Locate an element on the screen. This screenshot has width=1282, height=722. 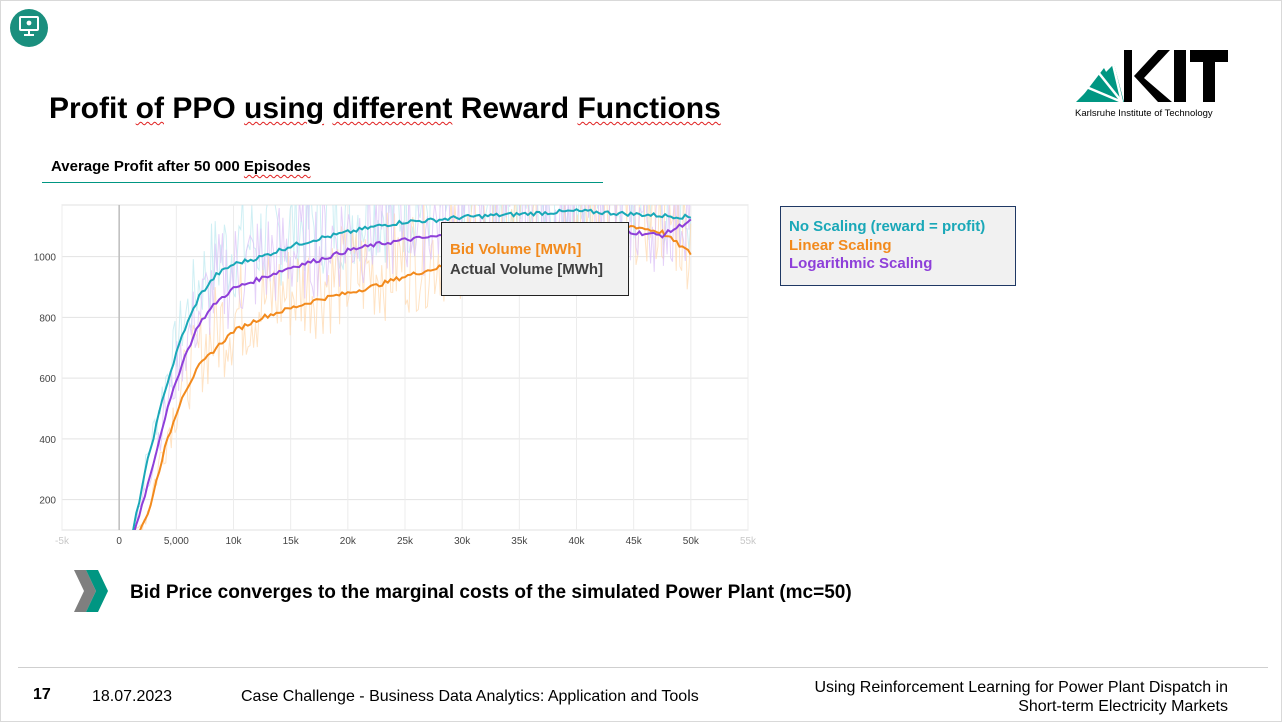
y-tick-label: 200 is located at coordinates (47, 501).